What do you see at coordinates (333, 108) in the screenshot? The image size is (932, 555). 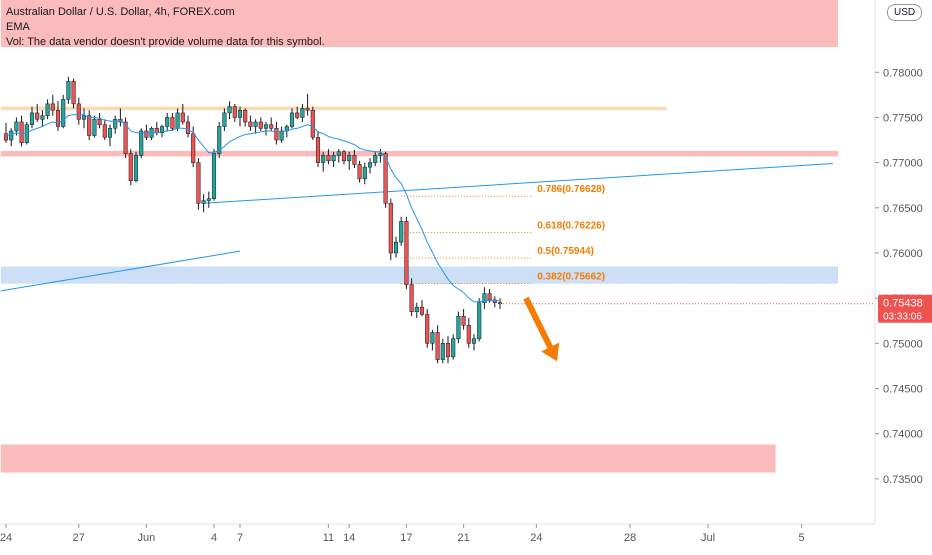 I see `zone-resistance-orange` at bounding box center [333, 108].